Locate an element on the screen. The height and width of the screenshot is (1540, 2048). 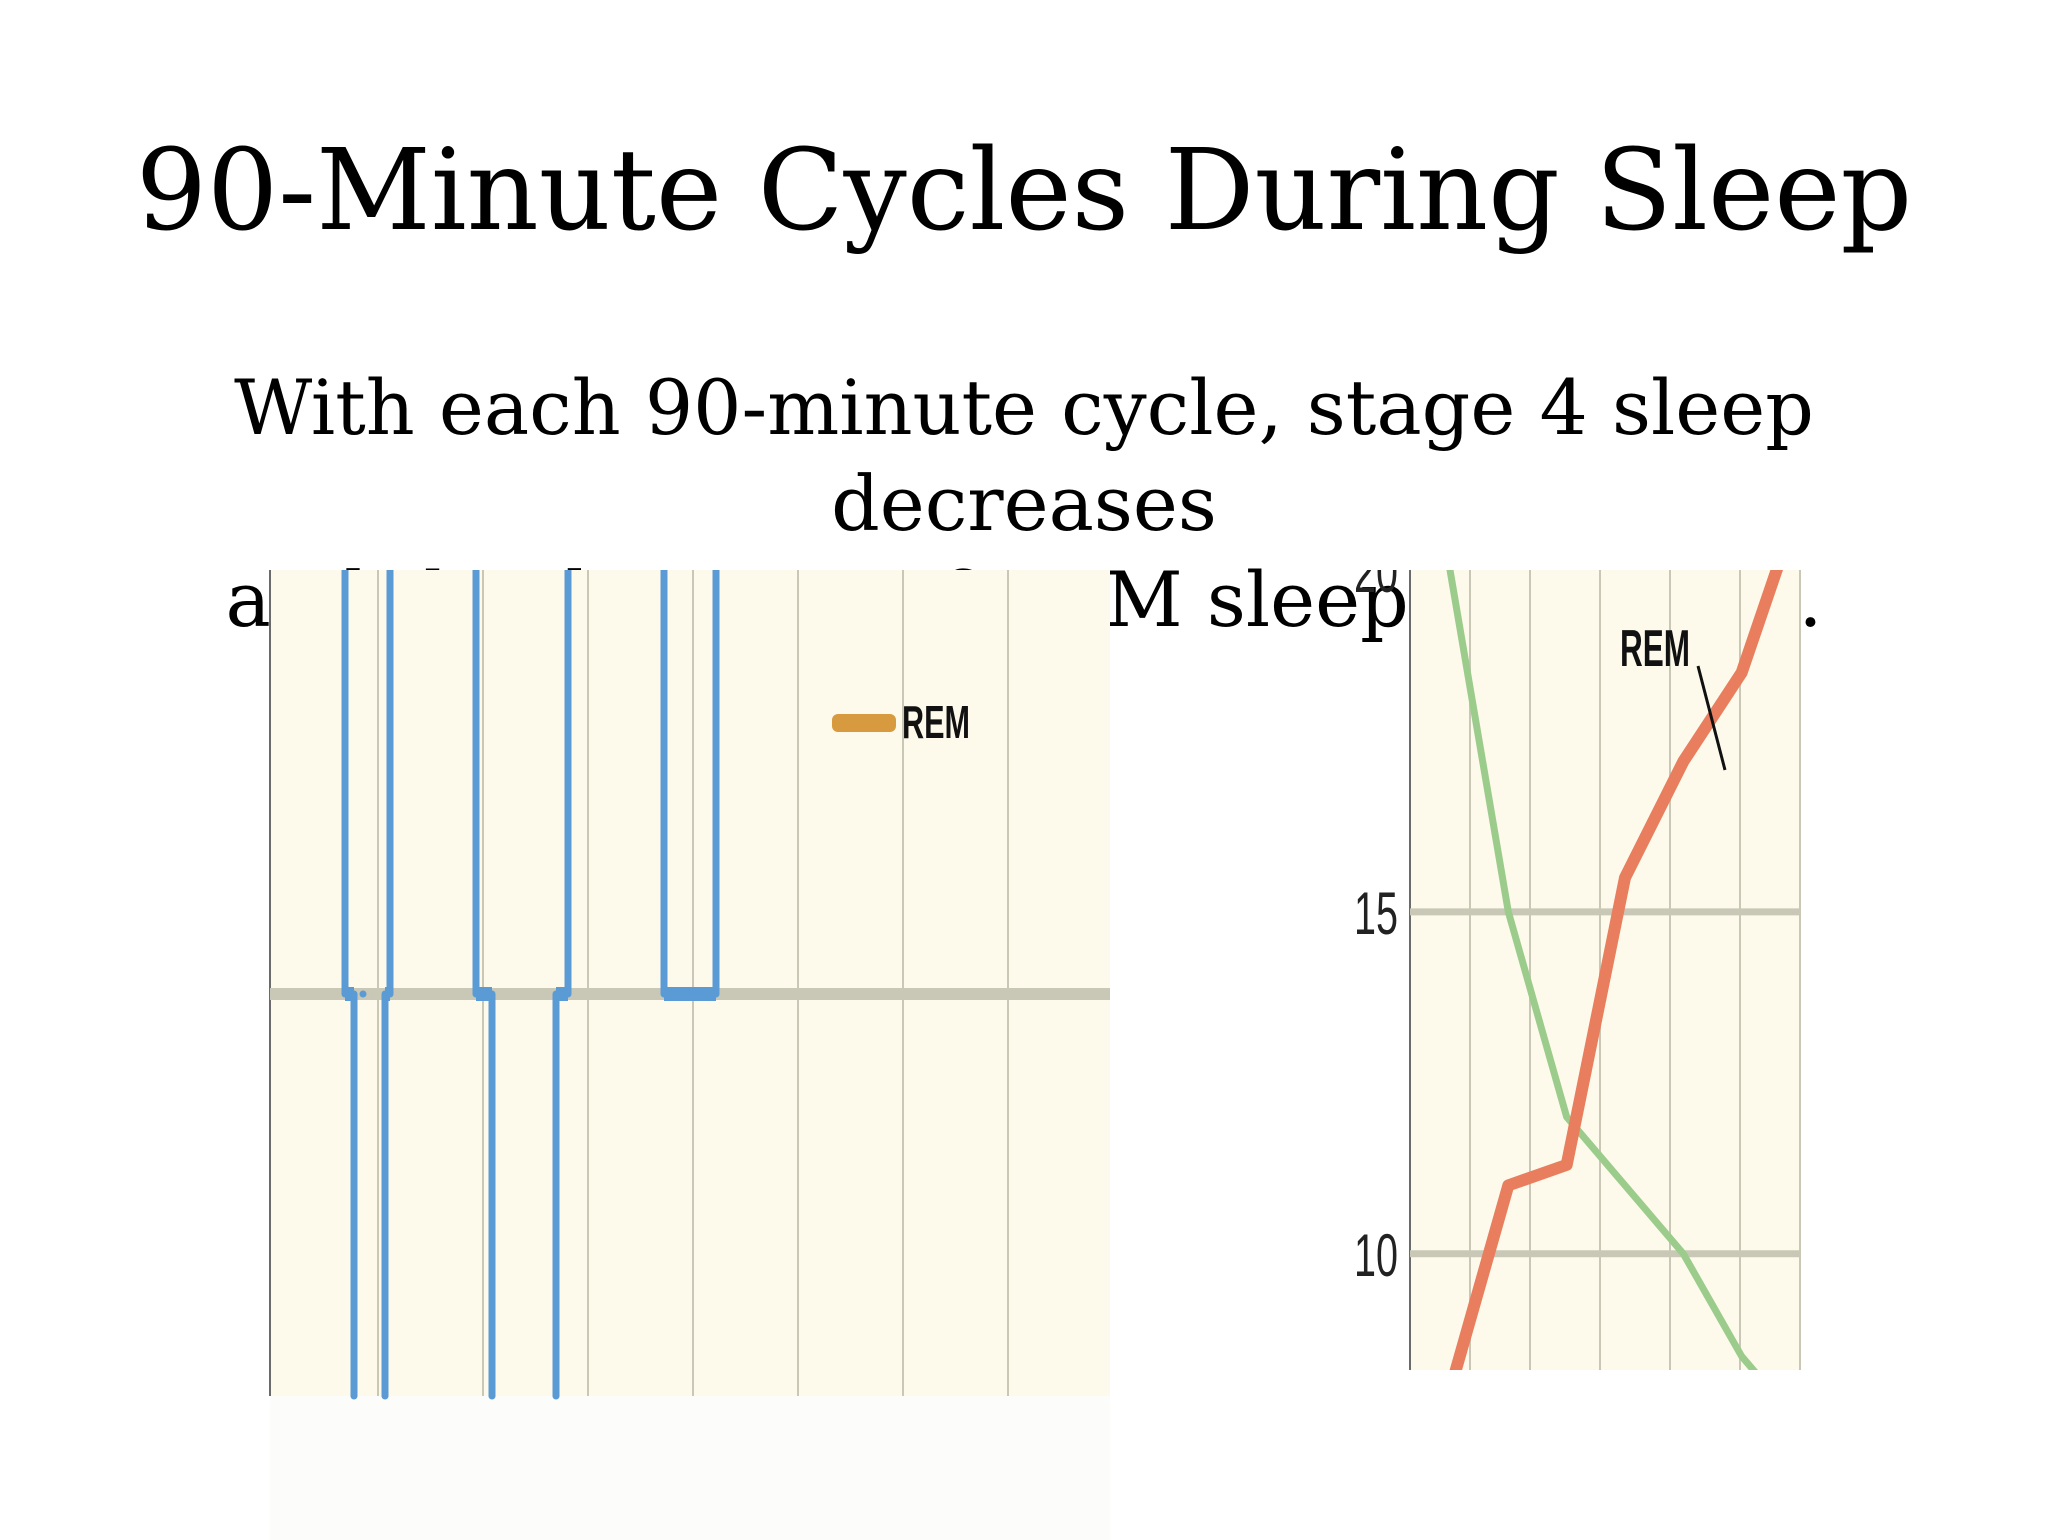
legend-label-rem: REM is located at coordinates (936, 722).